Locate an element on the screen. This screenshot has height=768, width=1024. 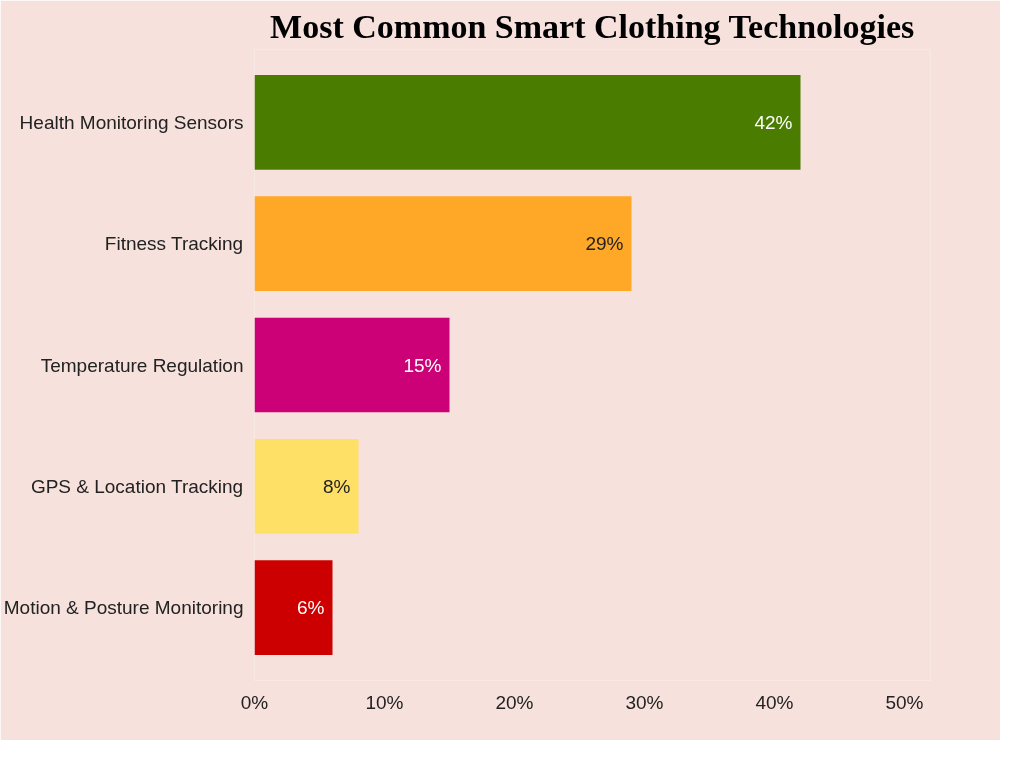
data-label: 29% is located at coordinates (604, 244).